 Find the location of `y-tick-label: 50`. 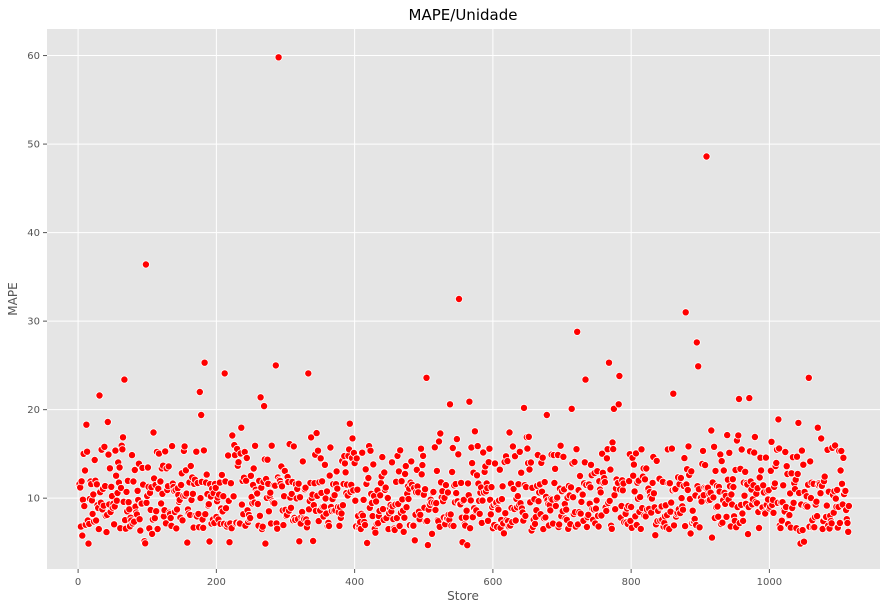

y-tick-label: 50 is located at coordinates (33, 145).